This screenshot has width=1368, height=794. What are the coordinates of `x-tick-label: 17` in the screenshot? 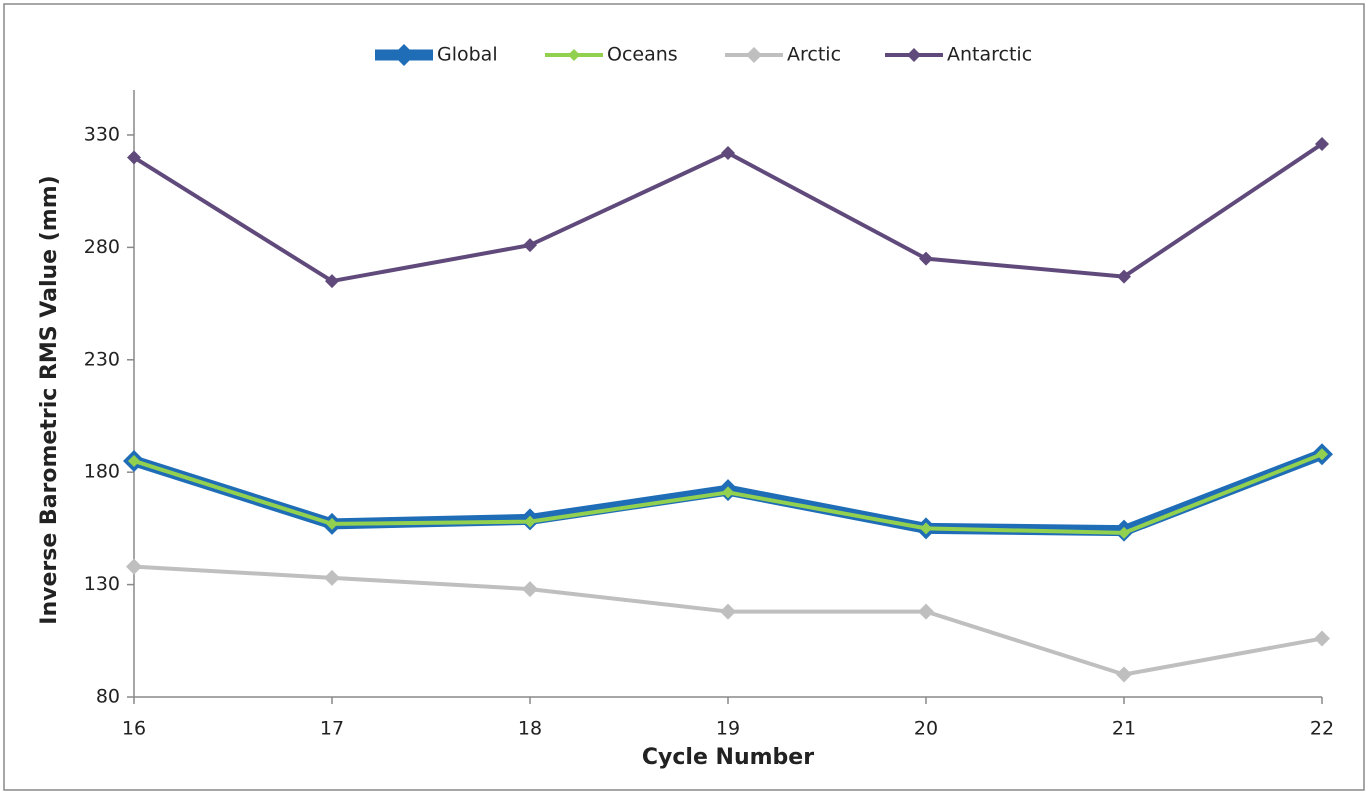 It's located at (332, 729).